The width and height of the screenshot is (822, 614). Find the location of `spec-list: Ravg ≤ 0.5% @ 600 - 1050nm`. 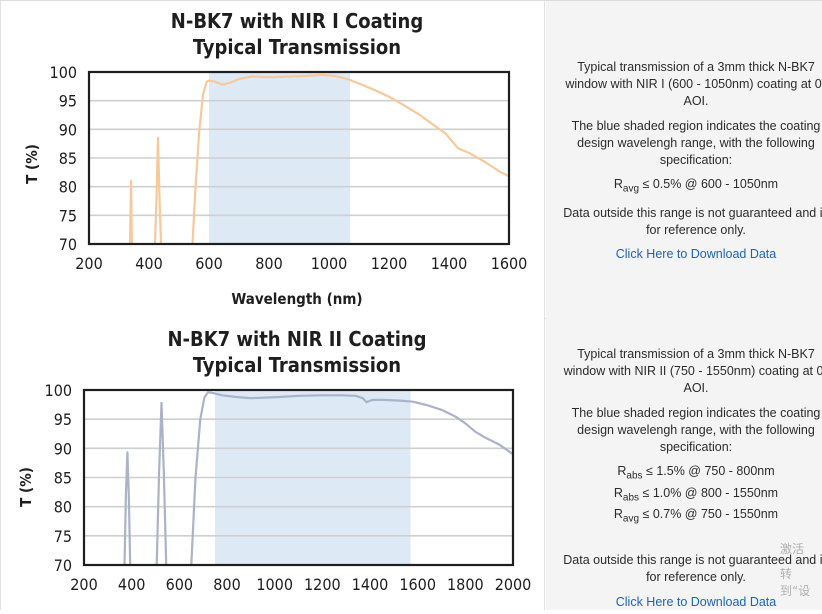

spec-list: Ravg ≤ 0.5% @ 600 - 1050nm is located at coordinates (690, 187).